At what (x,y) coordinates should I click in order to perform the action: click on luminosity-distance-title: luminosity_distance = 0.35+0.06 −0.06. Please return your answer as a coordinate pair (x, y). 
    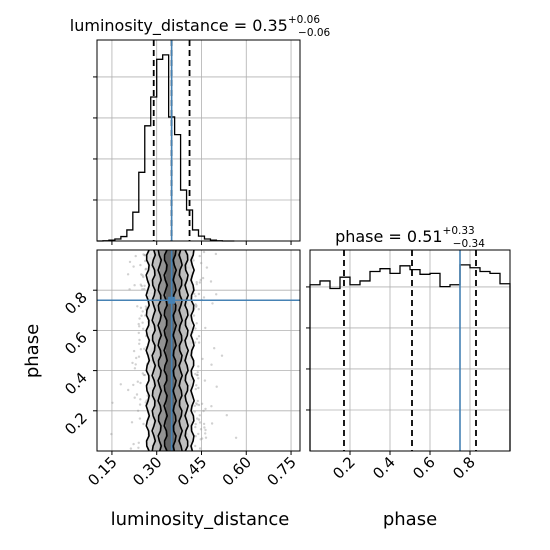
    Looking at the image, I should click on (200, 26).